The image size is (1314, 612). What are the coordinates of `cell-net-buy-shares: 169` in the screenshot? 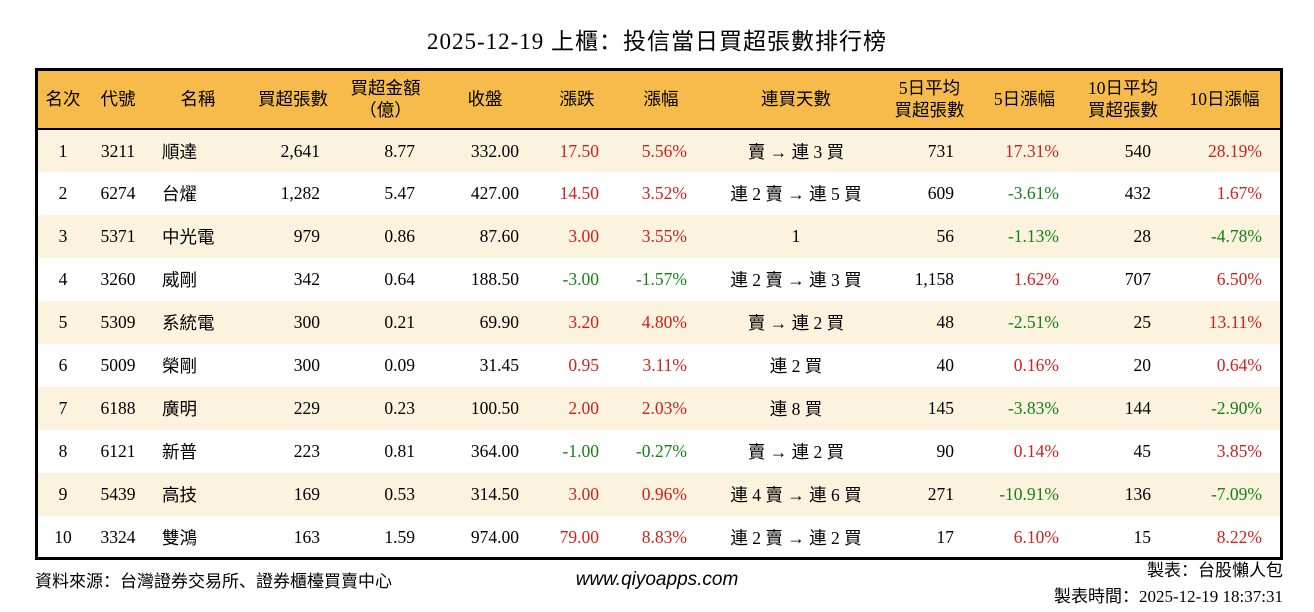 It's located at (306, 494).